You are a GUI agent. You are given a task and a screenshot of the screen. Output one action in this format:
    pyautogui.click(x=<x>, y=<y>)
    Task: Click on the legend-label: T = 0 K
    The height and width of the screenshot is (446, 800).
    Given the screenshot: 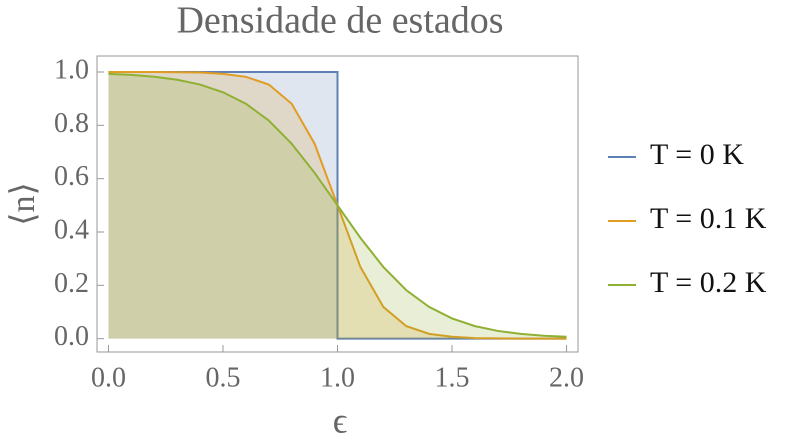 What is the action you would take?
    pyautogui.click(x=697, y=154)
    